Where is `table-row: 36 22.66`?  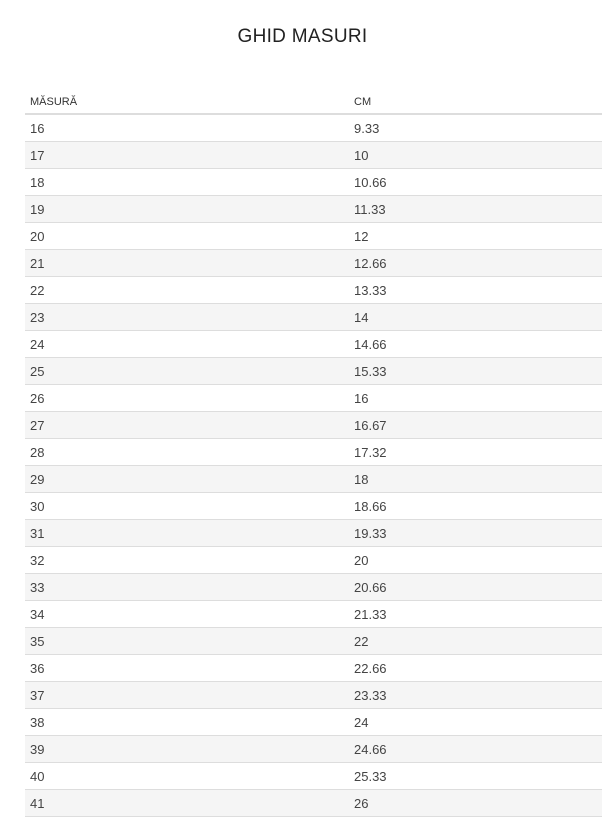 table-row: 36 22.66 is located at coordinates (313, 668).